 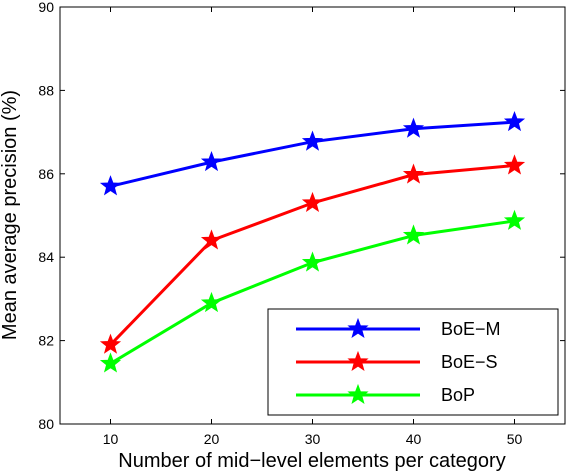 What do you see at coordinates (46, 174) in the screenshot?
I see `y-tick-label: 86` at bounding box center [46, 174].